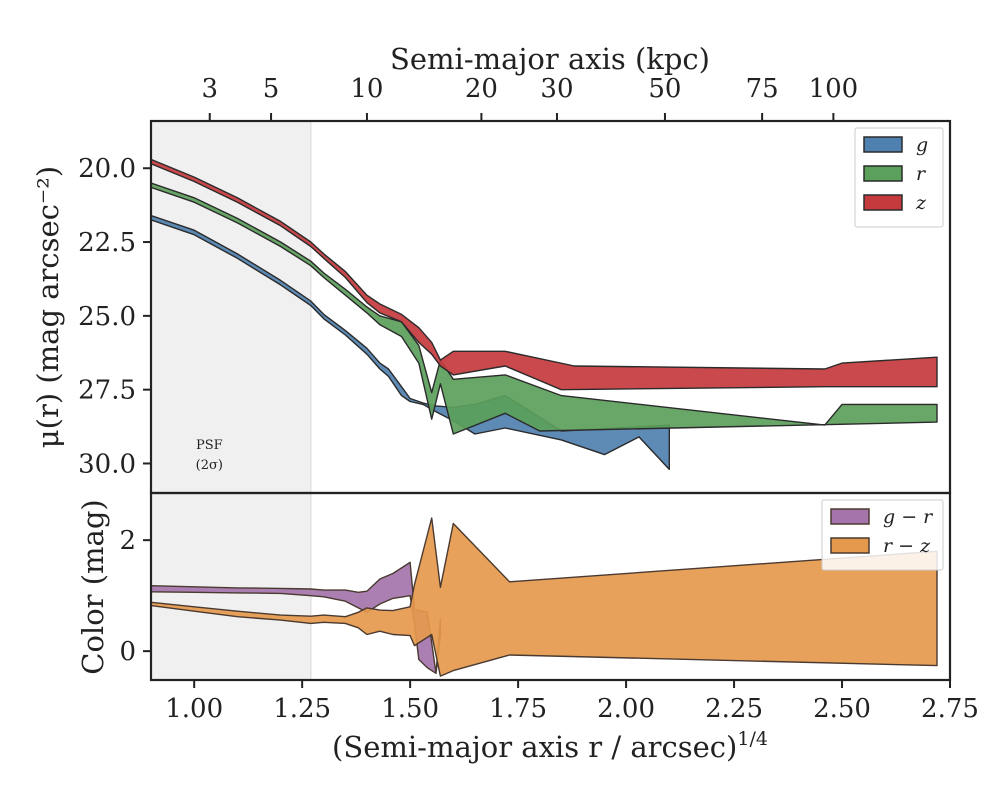 The height and width of the screenshot is (800, 1000). What do you see at coordinates (762, 89) in the screenshot?
I see `top-x-tick-label: 75` at bounding box center [762, 89].